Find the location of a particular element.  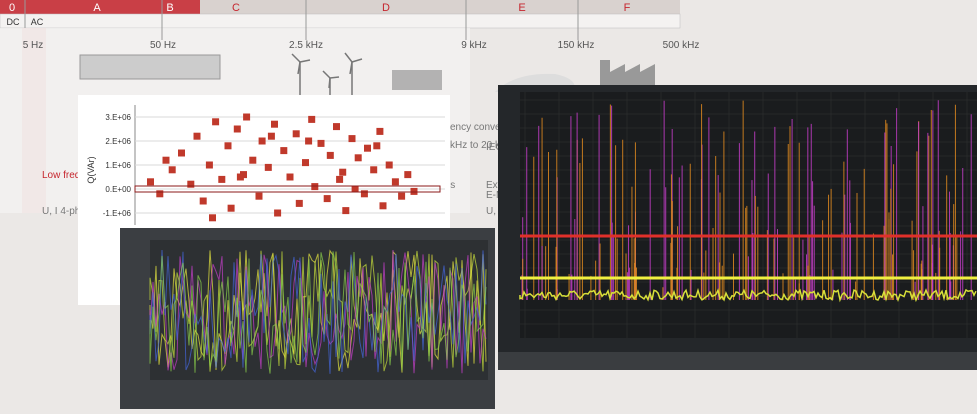

note: E-M is located at coordinates (495, 195).